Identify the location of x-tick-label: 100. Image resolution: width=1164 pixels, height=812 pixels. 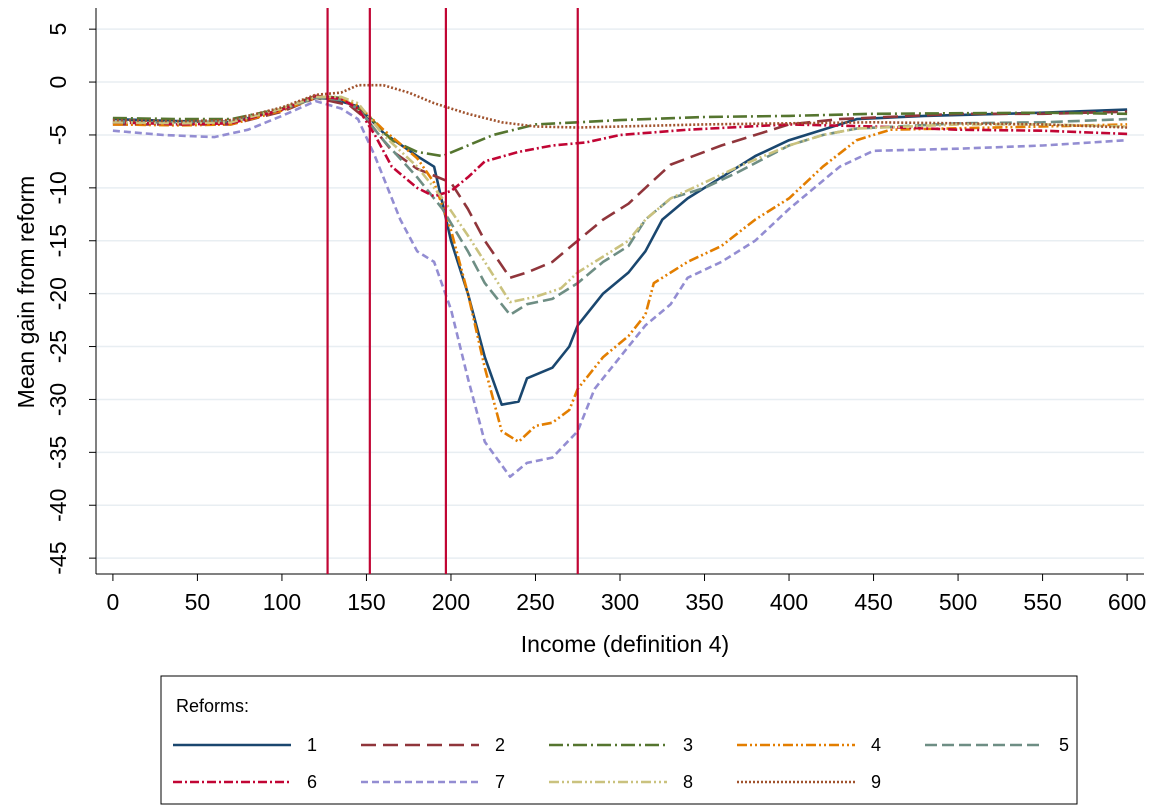
(282, 602).